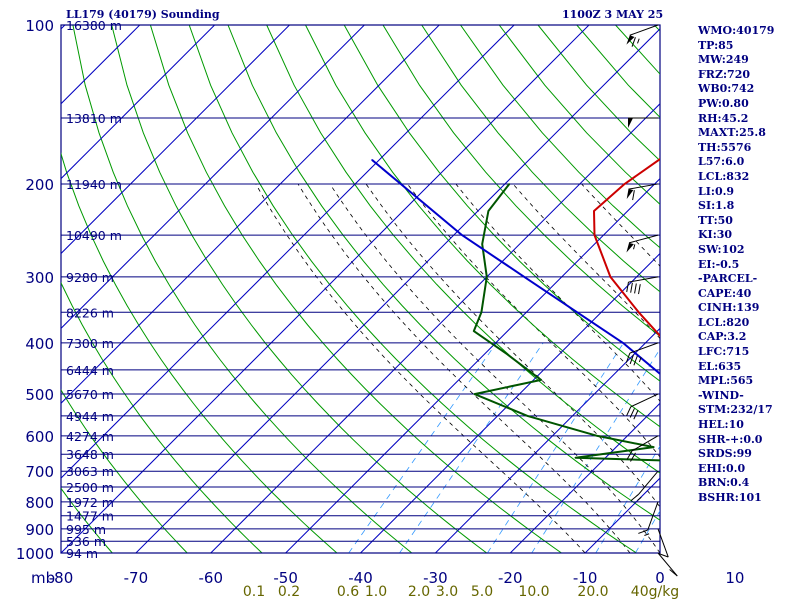 This screenshot has width=800, height=600. What do you see at coordinates (39, 530) in the screenshot?
I see `pressure-tick-label: 900` at bounding box center [39, 530].